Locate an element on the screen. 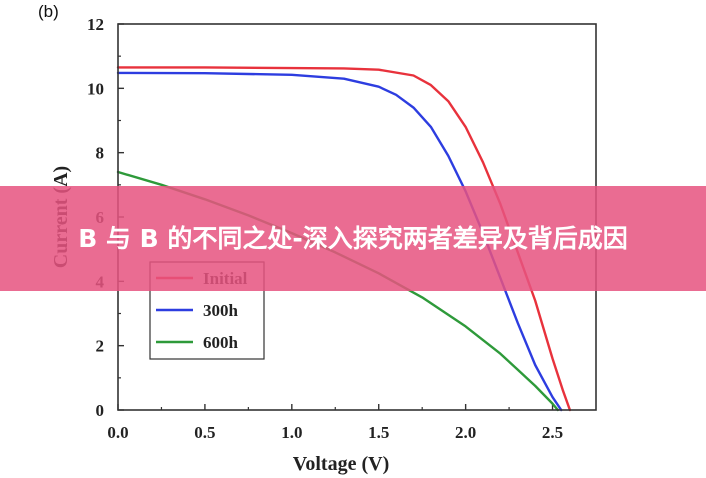 The height and width of the screenshot is (478, 706). x-tick-label: 1.5 is located at coordinates (378, 432).